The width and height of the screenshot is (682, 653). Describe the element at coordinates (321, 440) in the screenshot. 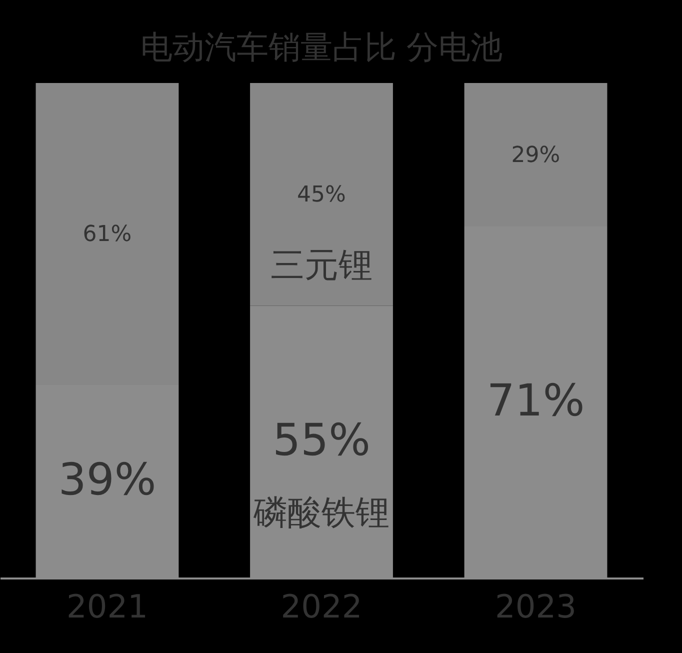

I see `data-label: 55%` at that location.